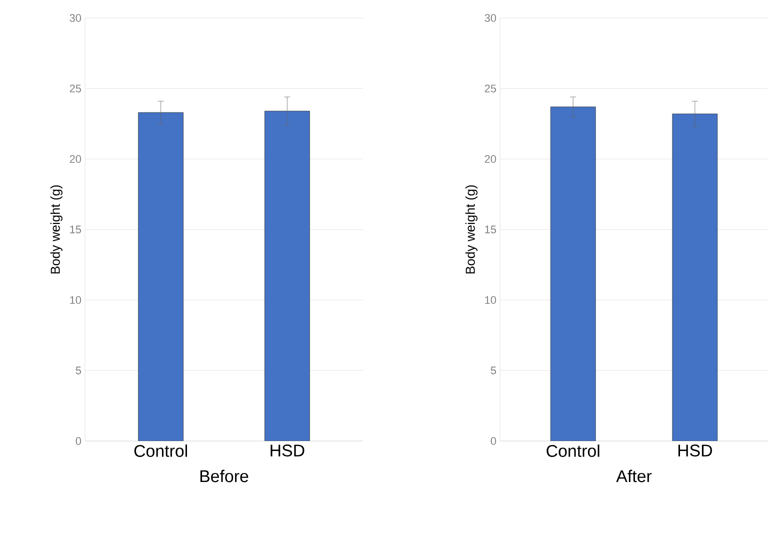 This screenshot has height=533, width=773. What do you see at coordinates (634, 476) in the screenshot?
I see `x-axis-title: After` at bounding box center [634, 476].